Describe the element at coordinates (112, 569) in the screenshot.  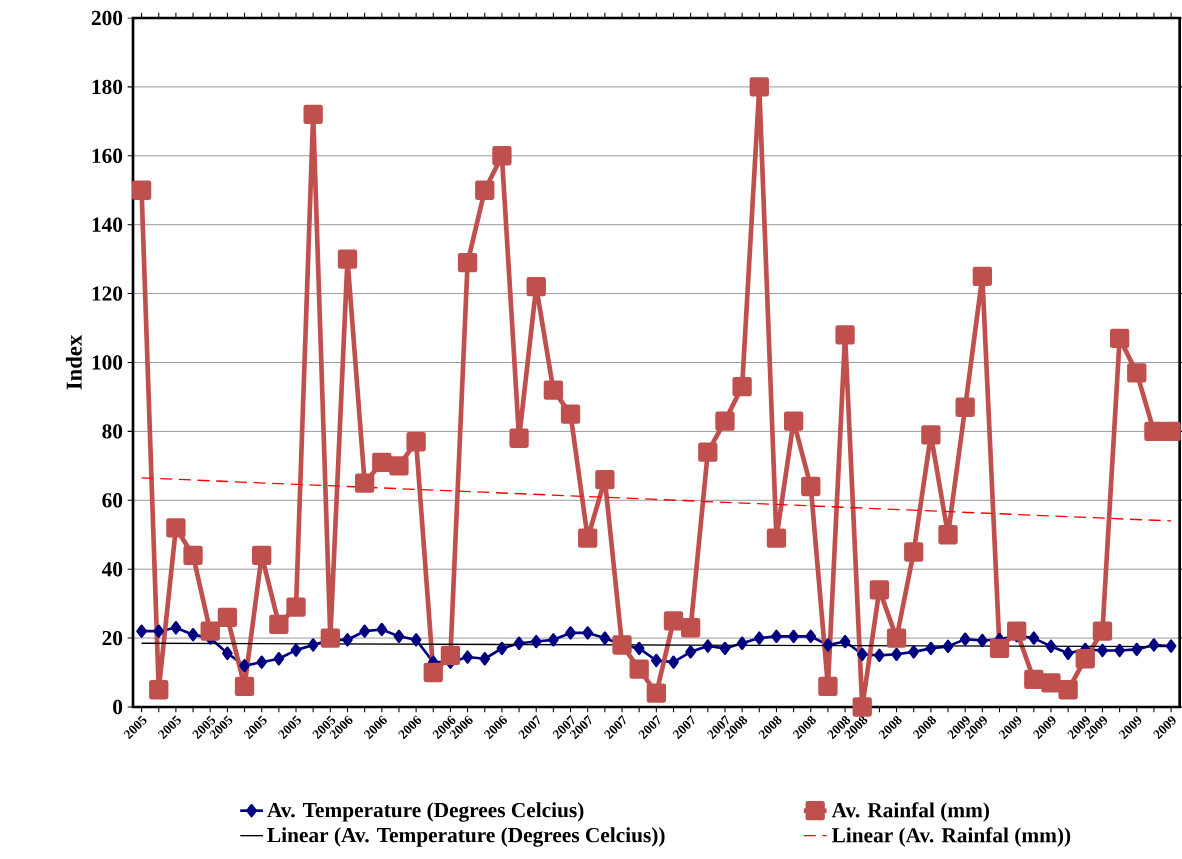
I see `y-tick-label: 40` at that location.